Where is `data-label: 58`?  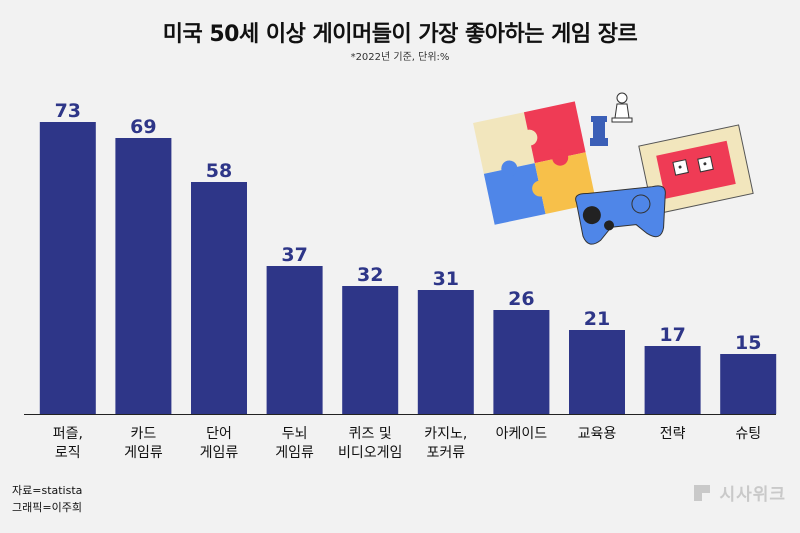 data-label: 58 is located at coordinates (219, 171).